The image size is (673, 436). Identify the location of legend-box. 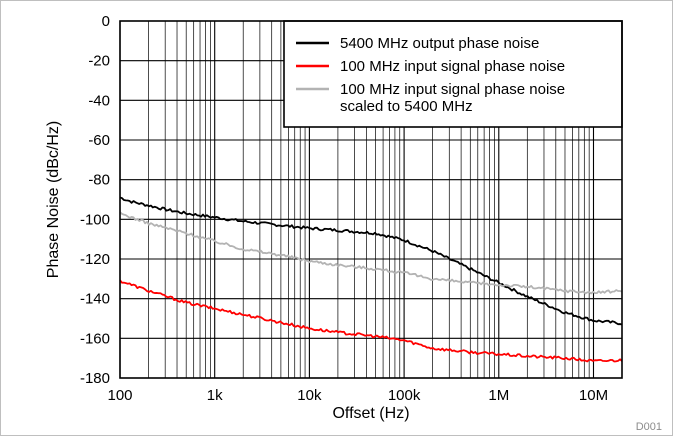
(453, 74).